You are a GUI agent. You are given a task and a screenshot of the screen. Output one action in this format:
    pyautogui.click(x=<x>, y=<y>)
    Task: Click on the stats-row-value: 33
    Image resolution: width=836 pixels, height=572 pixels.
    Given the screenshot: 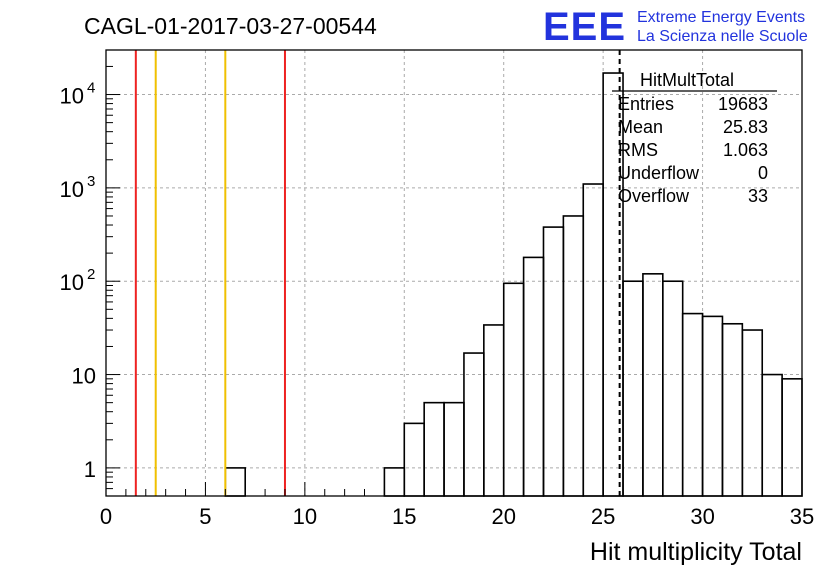 What is the action you would take?
    pyautogui.click(x=758, y=196)
    